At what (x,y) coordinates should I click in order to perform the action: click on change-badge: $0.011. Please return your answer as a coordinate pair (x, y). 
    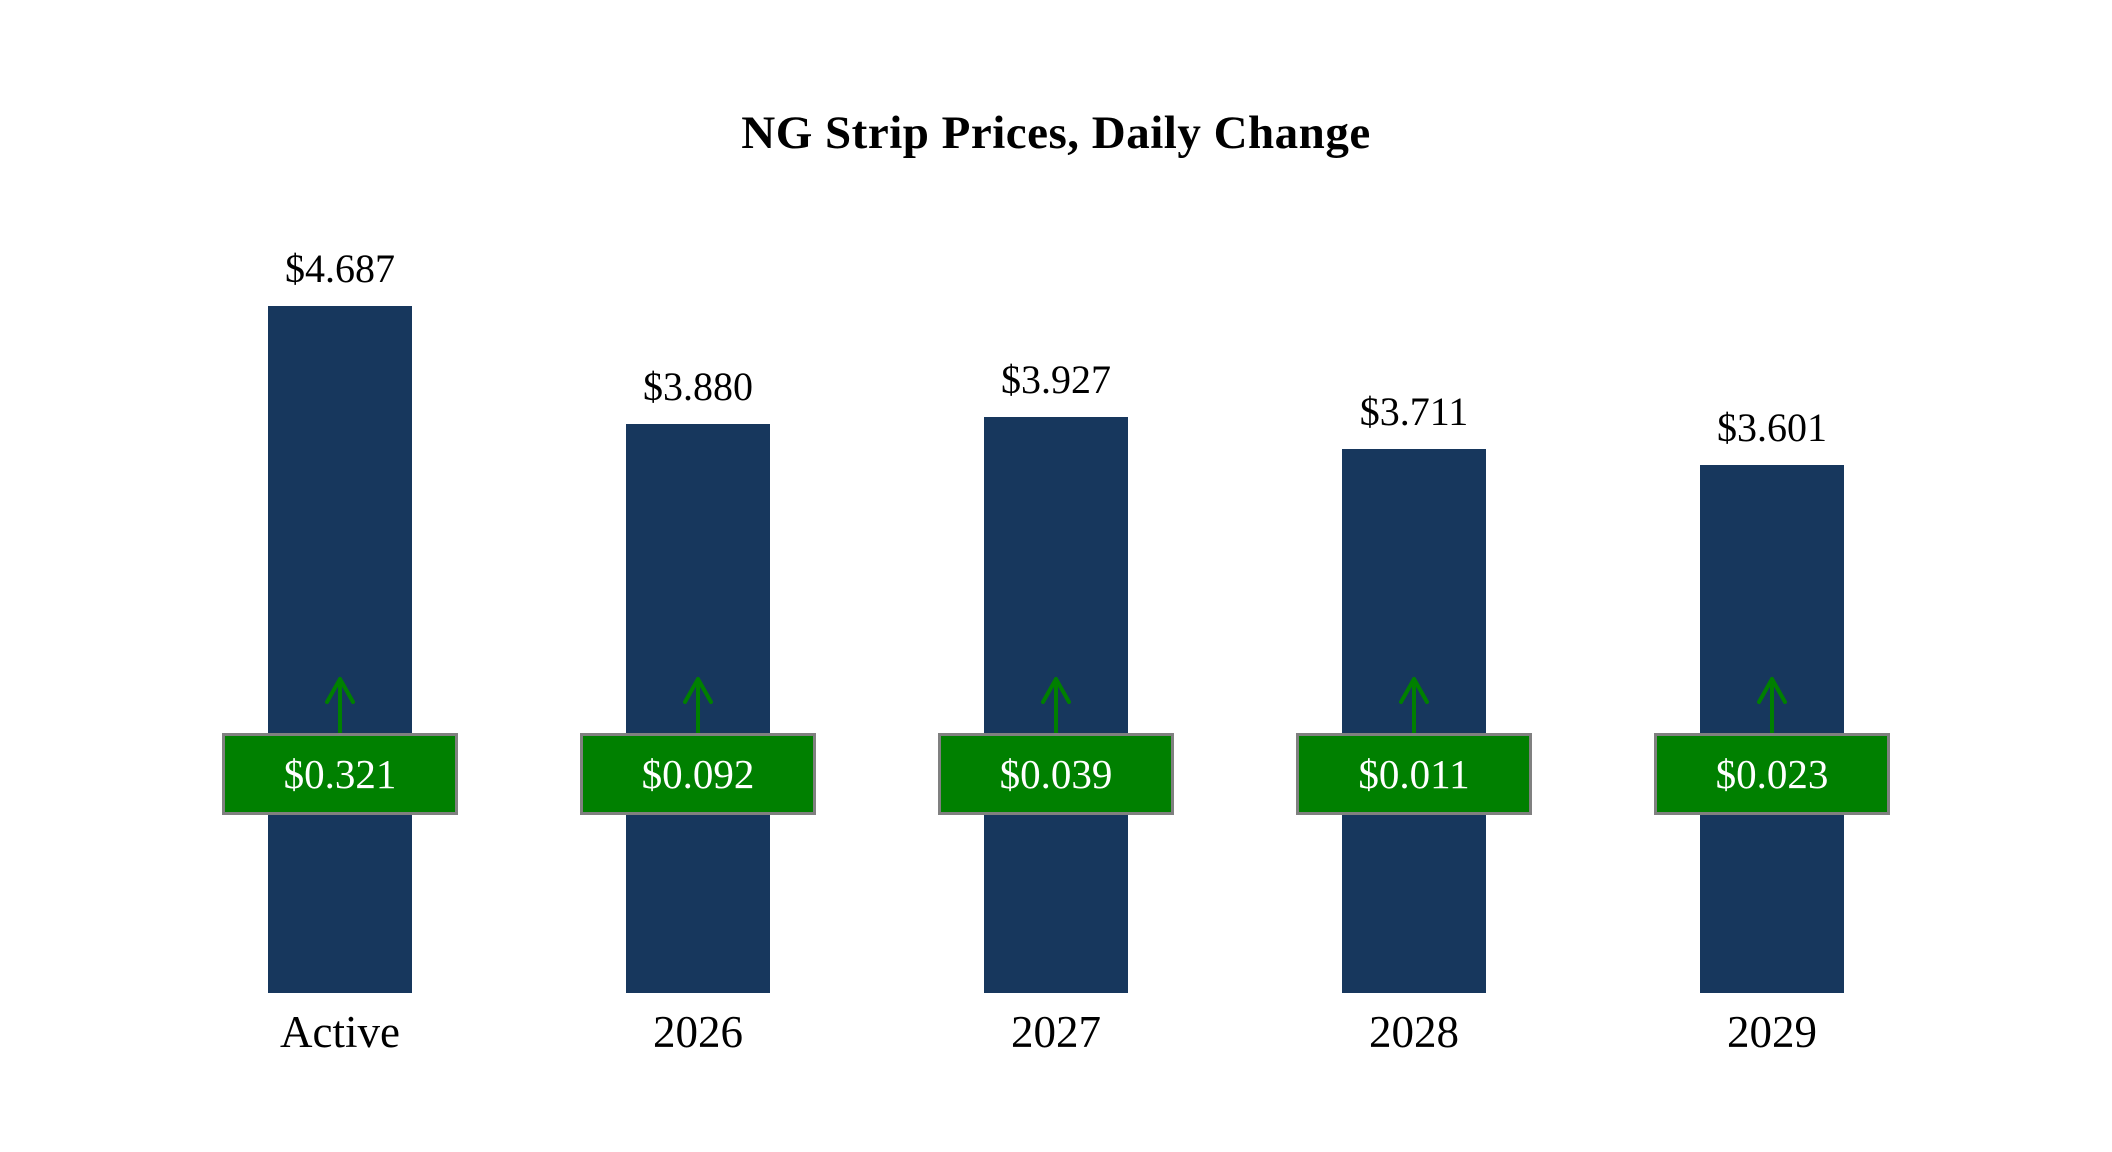
    Looking at the image, I should click on (1414, 774).